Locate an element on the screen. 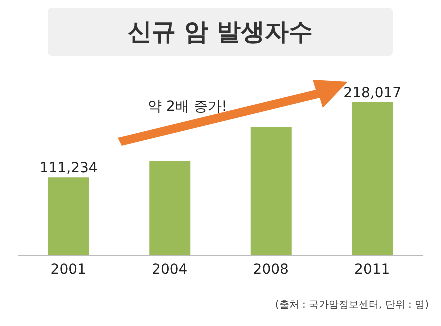 The image size is (441, 326). x-tick-label: 2001 is located at coordinates (68, 270).